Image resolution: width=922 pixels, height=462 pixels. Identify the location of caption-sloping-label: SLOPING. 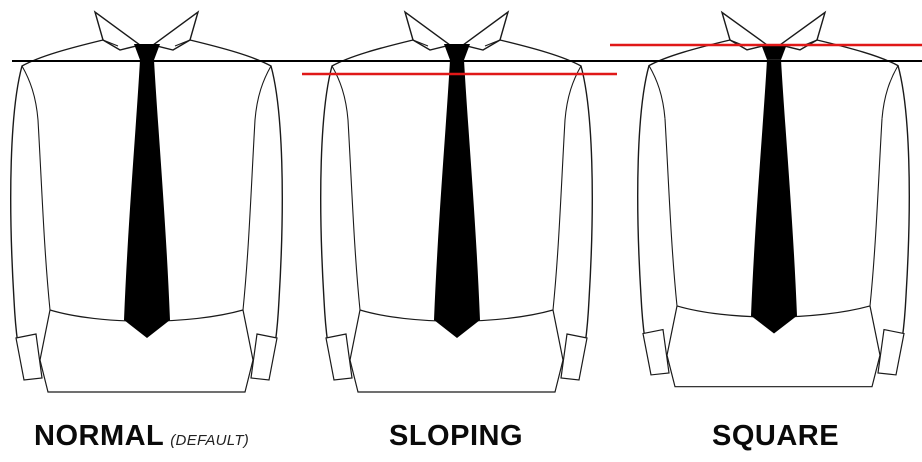
(456, 436).